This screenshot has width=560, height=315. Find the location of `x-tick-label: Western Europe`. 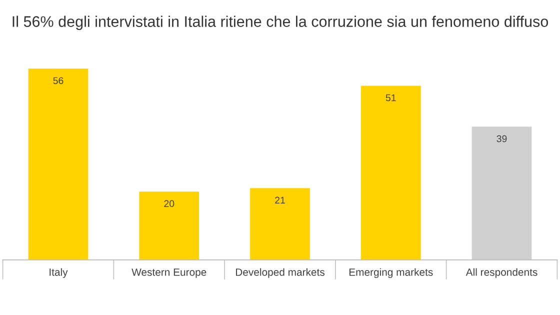

x-tick-label: Western Europe is located at coordinates (169, 273).